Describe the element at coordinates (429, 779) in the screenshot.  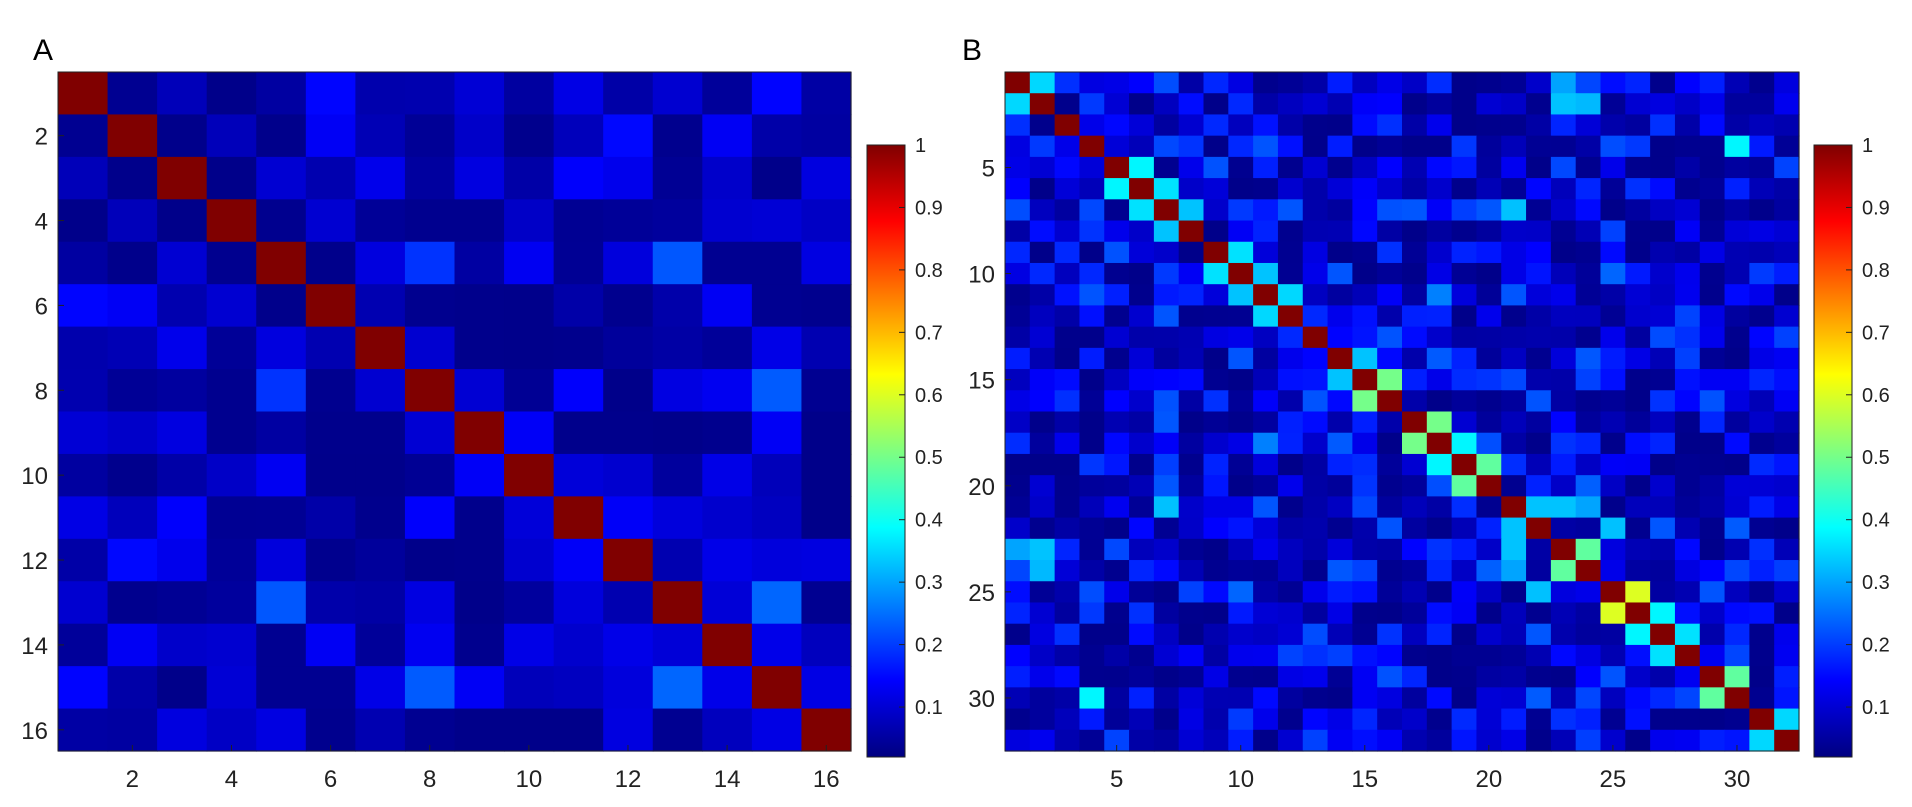
I see `x-tick-label: 8` at that location.